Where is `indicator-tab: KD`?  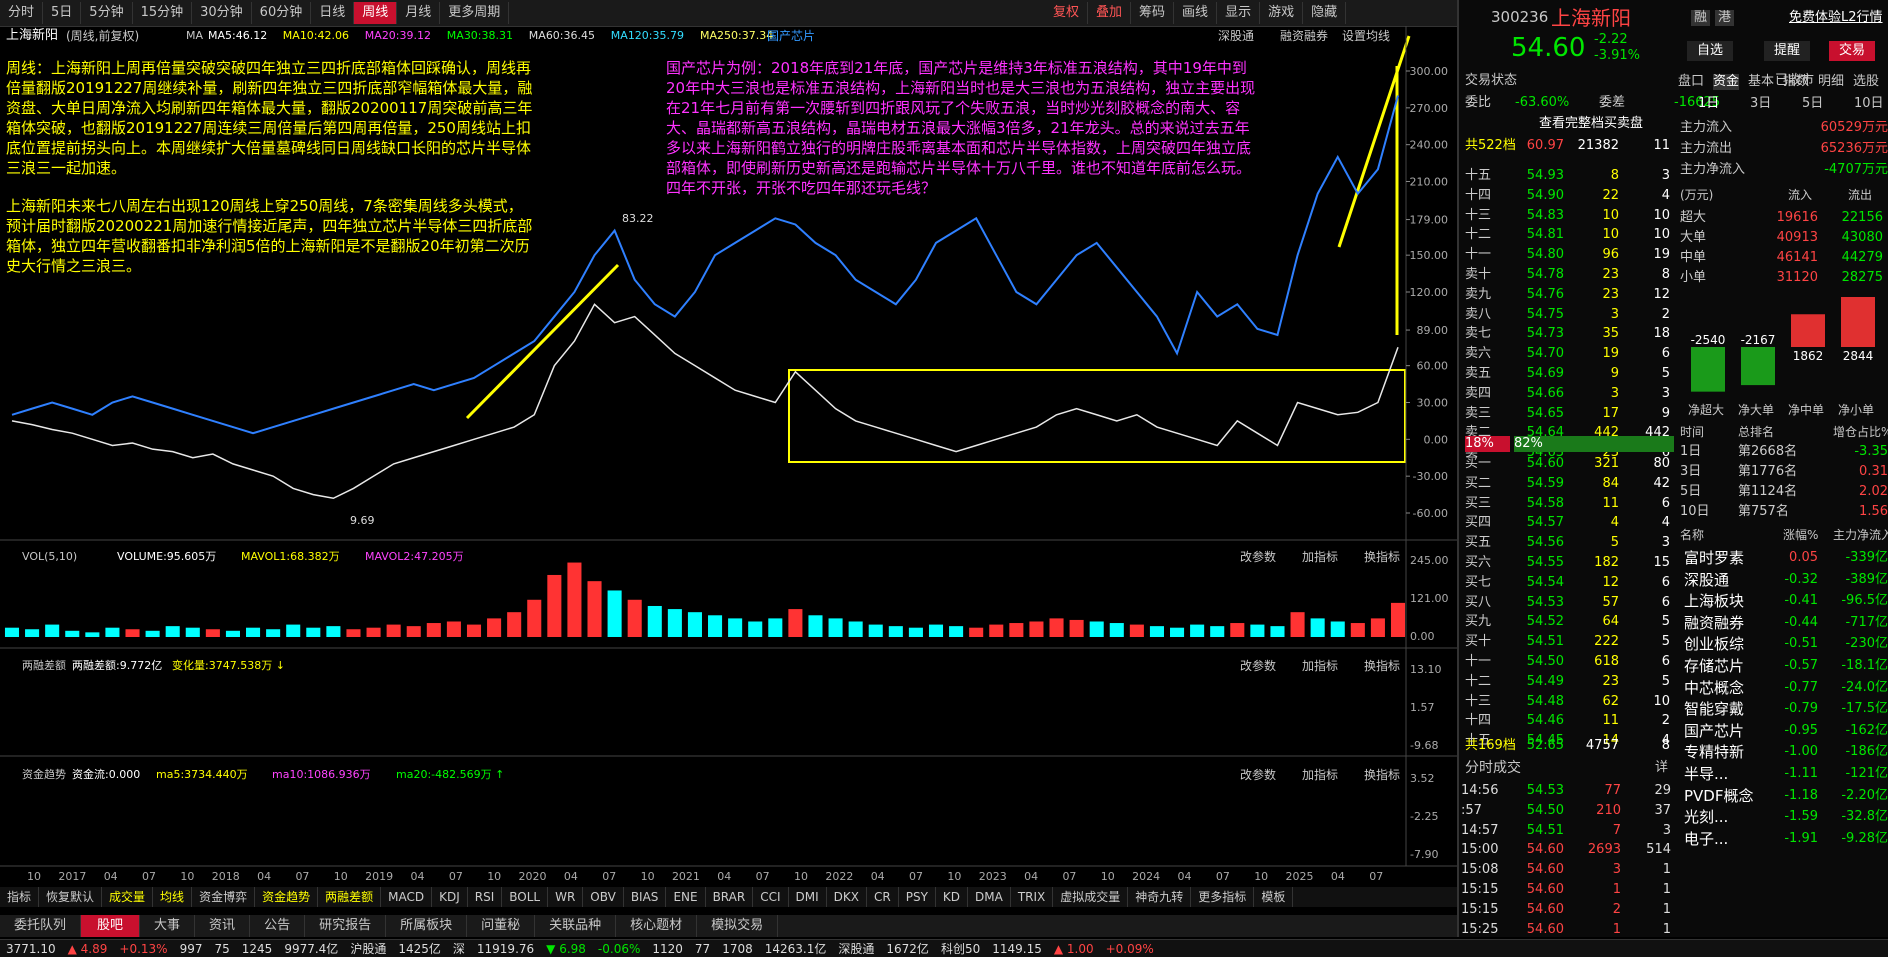
indicator-tab: KD is located at coordinates (952, 897).